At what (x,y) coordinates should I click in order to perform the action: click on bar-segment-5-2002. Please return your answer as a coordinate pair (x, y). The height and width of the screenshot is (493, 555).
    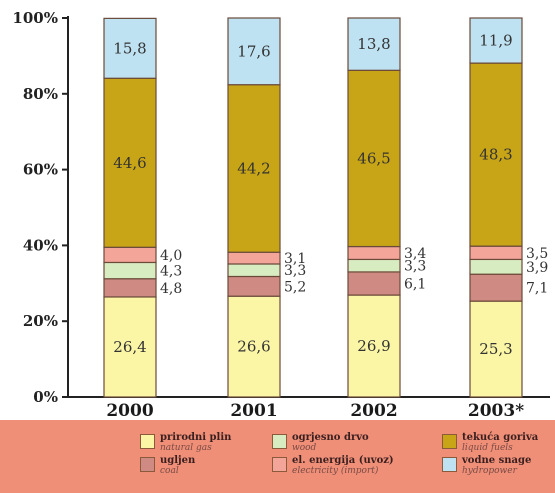
    Looking at the image, I should click on (374, 158).